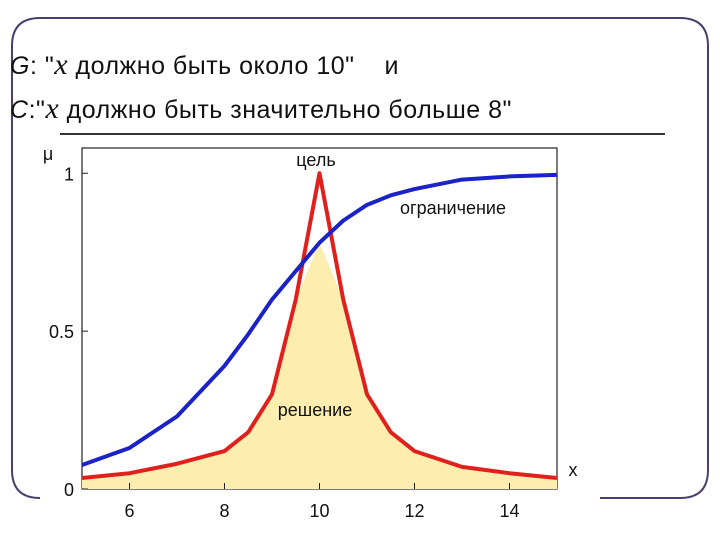 This screenshot has width=720, height=540. What do you see at coordinates (319, 511) in the screenshot?
I see `x-tick-label: 10` at bounding box center [319, 511].